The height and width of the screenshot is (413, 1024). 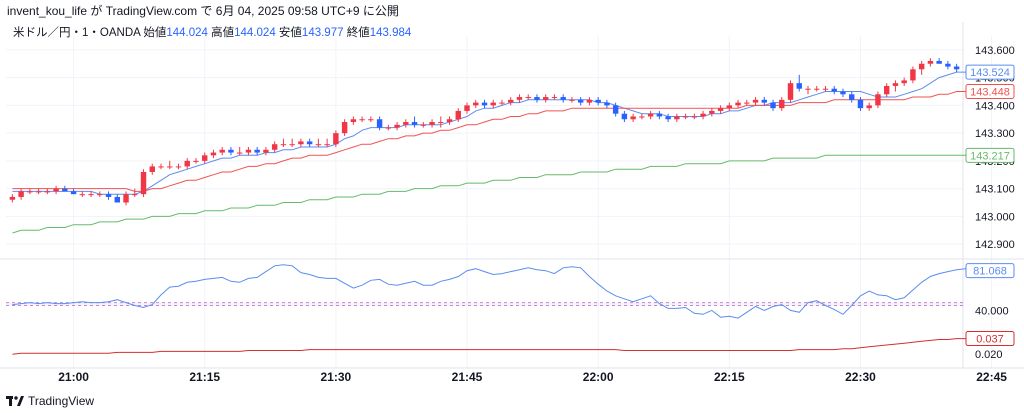 I want to click on oscillator-band, so click(x=484, y=304).